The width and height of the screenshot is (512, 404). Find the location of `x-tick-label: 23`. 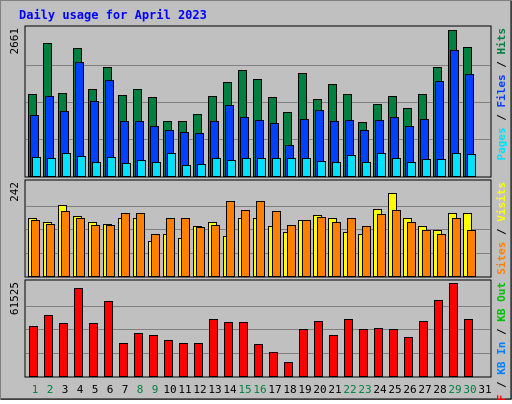

x-tick-label: 23 is located at coordinates (364, 389).